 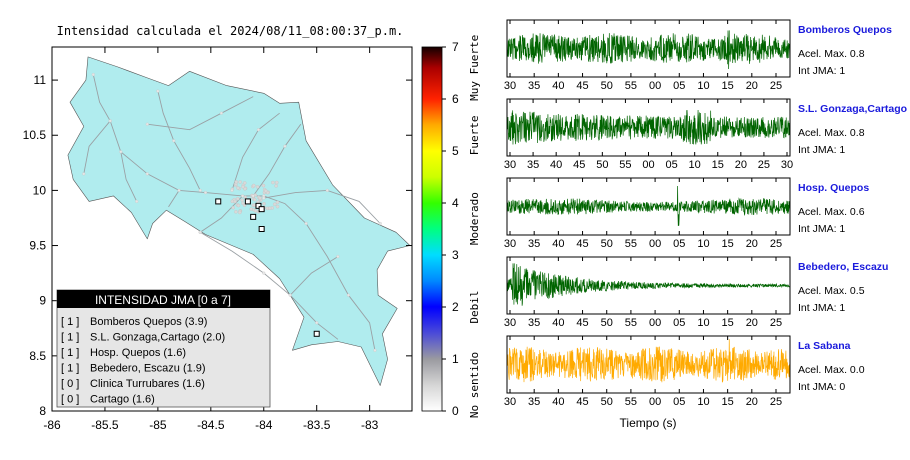 I want to click on legend-entry-name: Cartago (1.6), so click(x=122, y=400).